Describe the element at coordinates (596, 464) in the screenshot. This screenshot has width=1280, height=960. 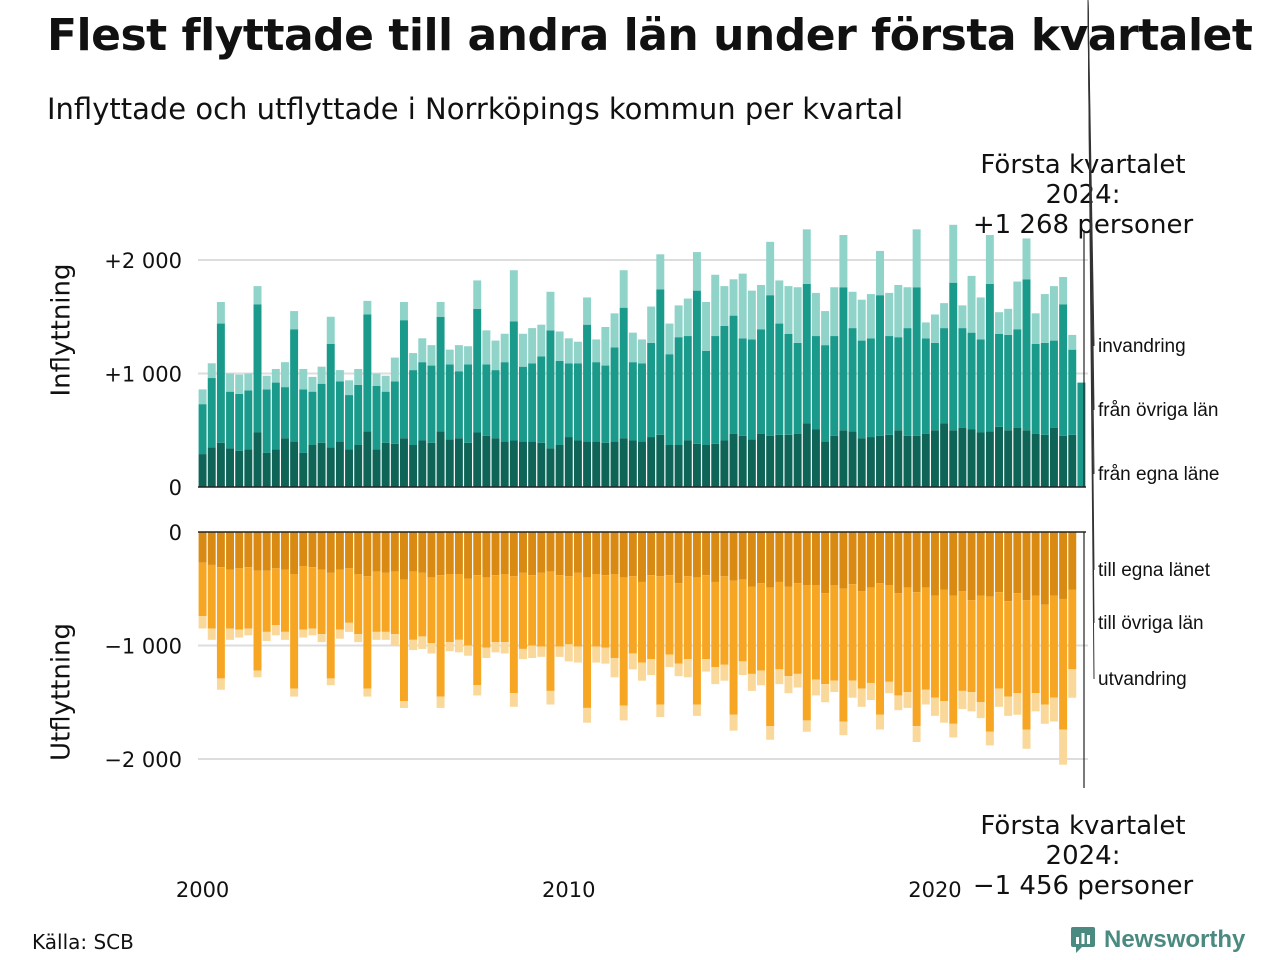
I see `bar-inflyttning-0-2010Q4` at that location.